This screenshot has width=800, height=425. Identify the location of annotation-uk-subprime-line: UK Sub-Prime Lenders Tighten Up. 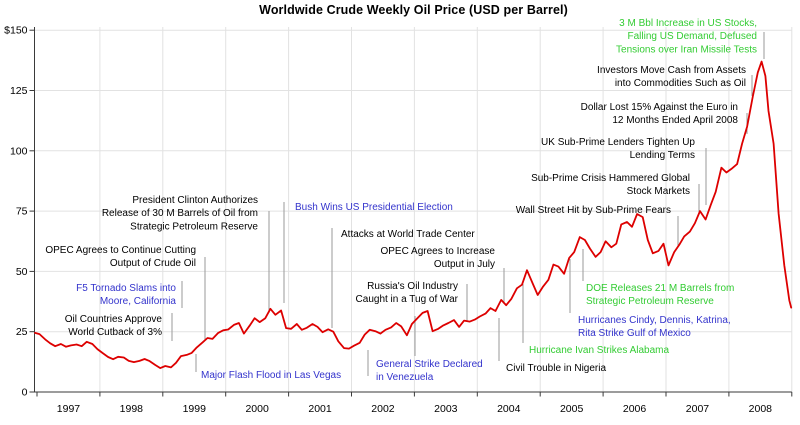
(618, 142).